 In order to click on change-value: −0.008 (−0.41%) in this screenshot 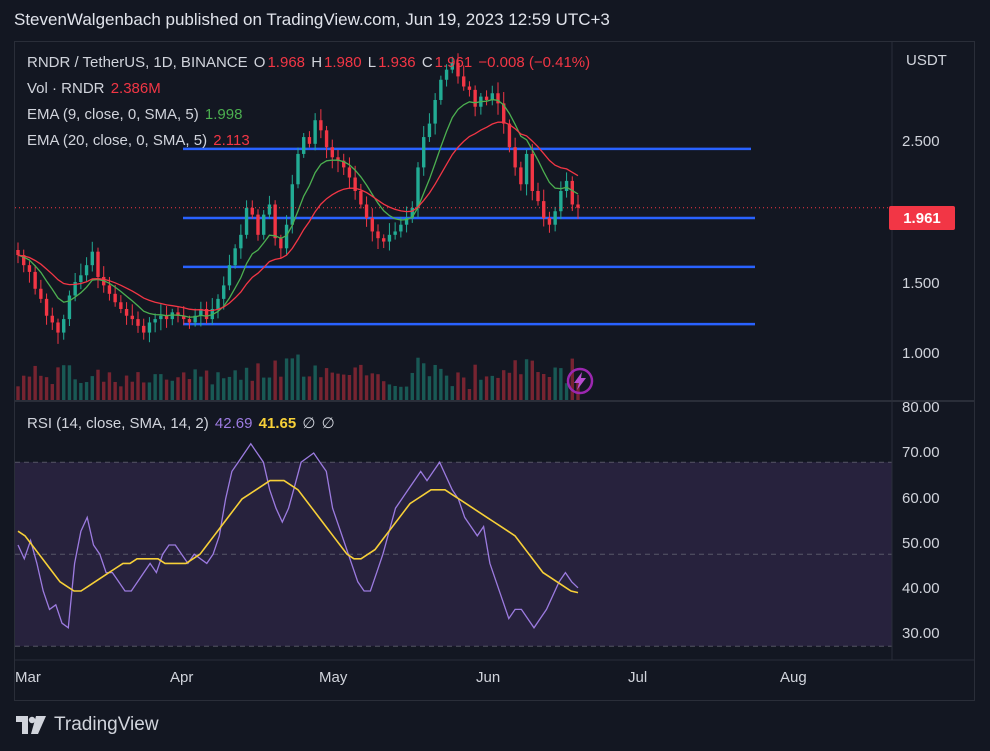, I will do `click(534, 62)`.